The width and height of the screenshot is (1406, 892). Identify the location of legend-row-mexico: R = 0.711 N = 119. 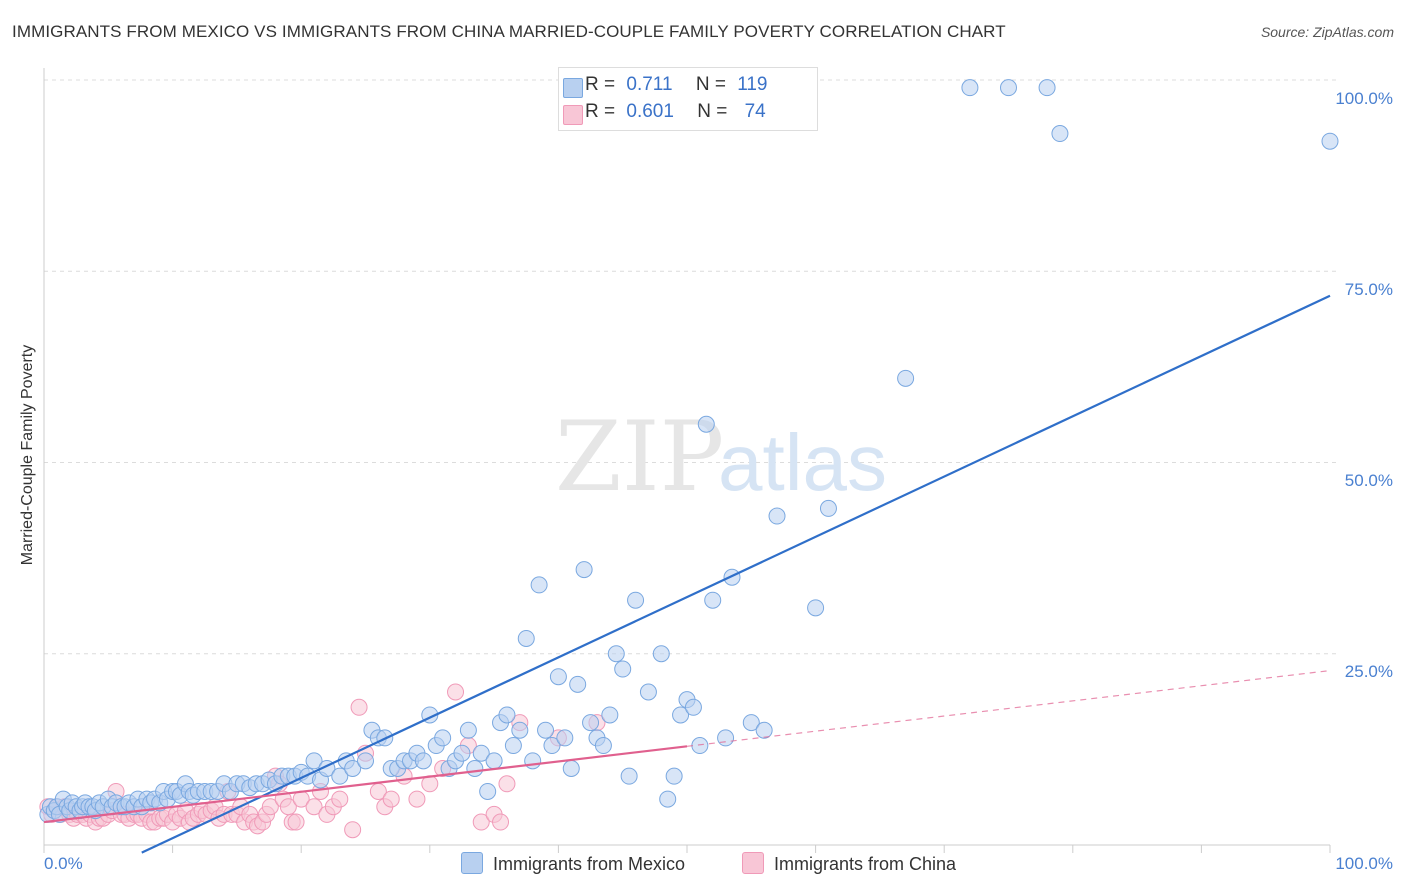
(665, 87).